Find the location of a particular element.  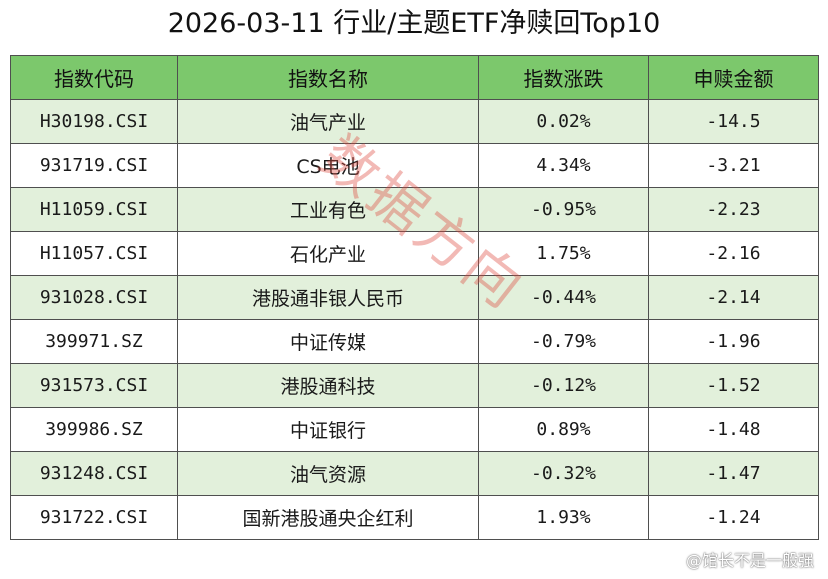

cell-index-name: 国新港股通央企红利 is located at coordinates (328, 517).